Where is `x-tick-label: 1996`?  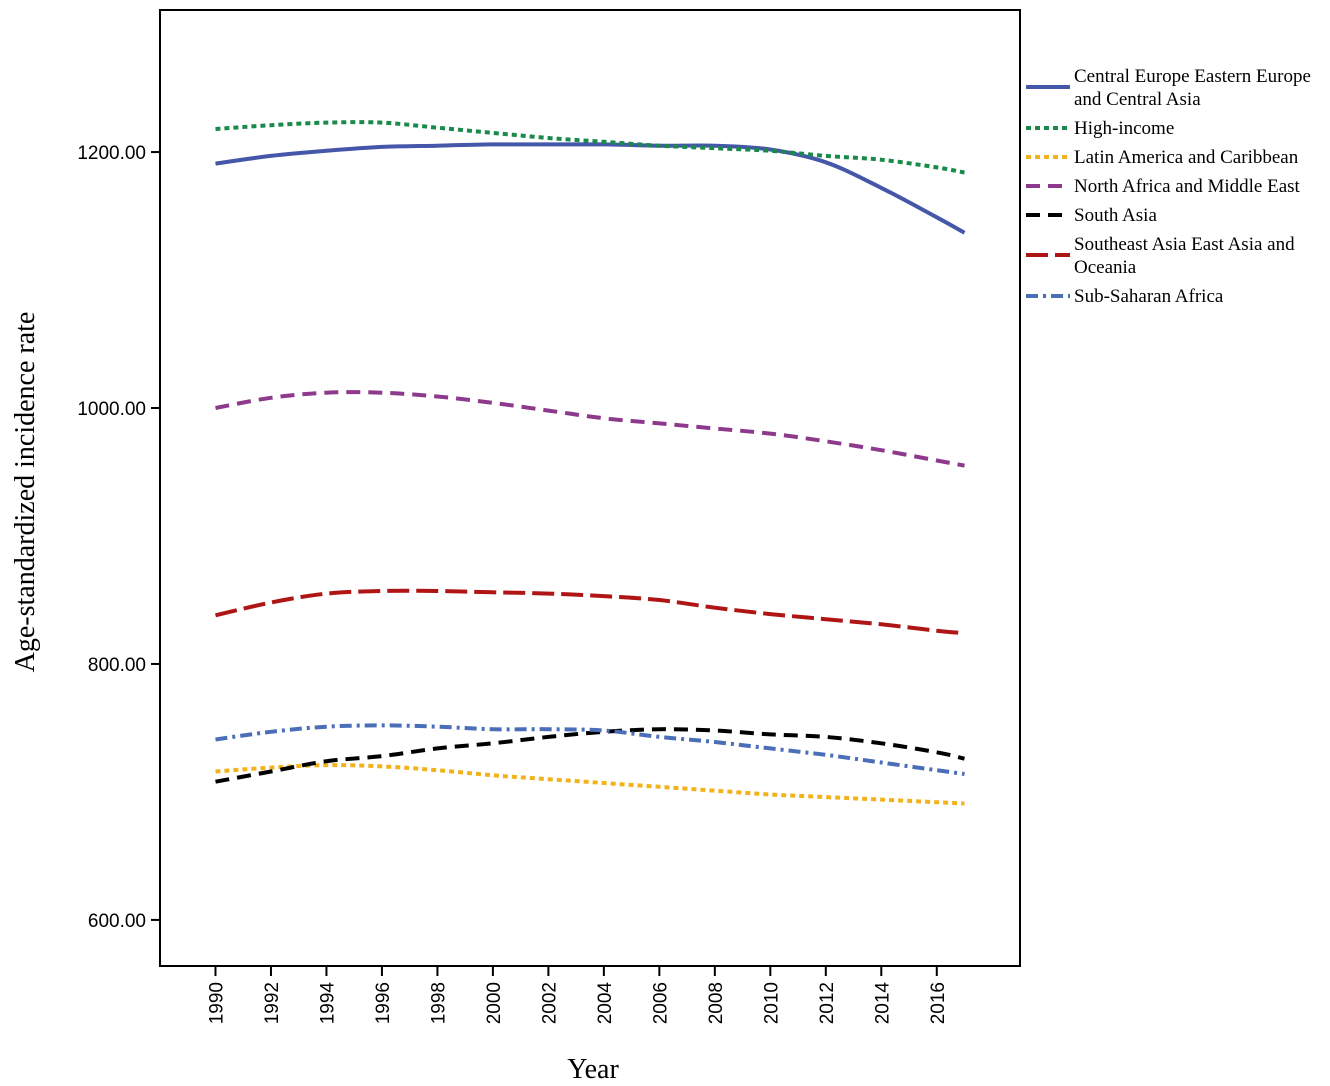
x-tick-label: 1996 is located at coordinates (383, 1003).